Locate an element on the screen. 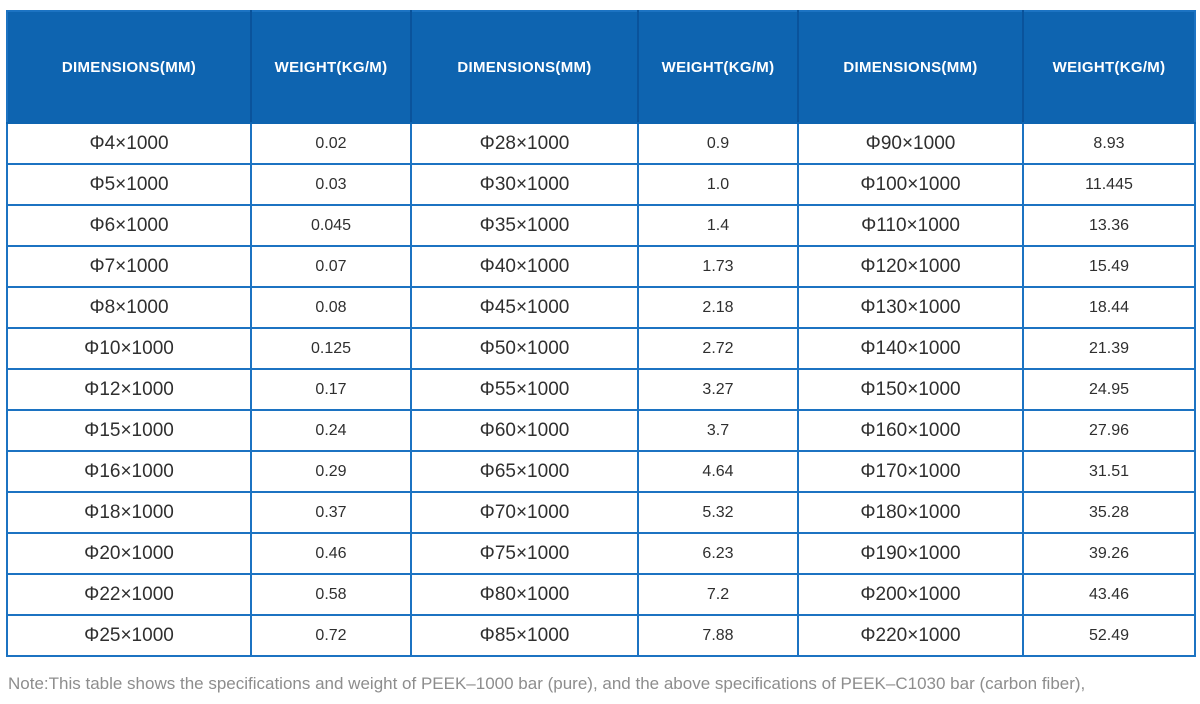  dimension-cell: Φ60×1000 is located at coordinates (524, 430).